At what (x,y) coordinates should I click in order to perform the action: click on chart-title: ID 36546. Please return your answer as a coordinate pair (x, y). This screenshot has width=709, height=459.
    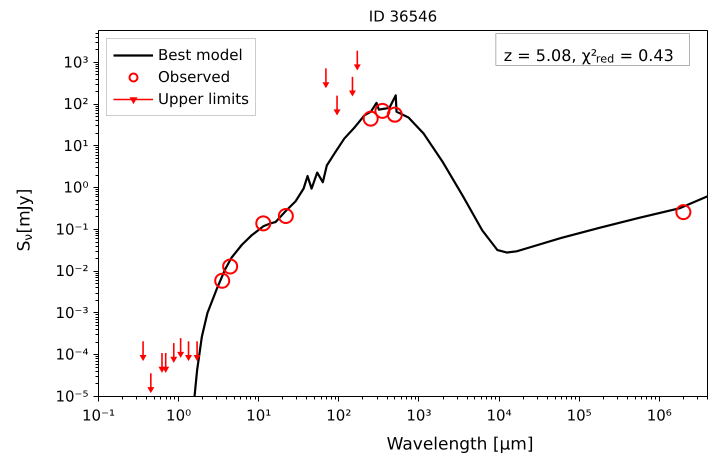
    Looking at the image, I should click on (403, 17).